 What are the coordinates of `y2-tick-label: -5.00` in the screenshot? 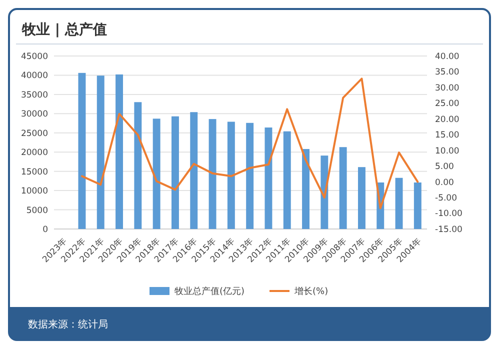 It's located at (446, 199).